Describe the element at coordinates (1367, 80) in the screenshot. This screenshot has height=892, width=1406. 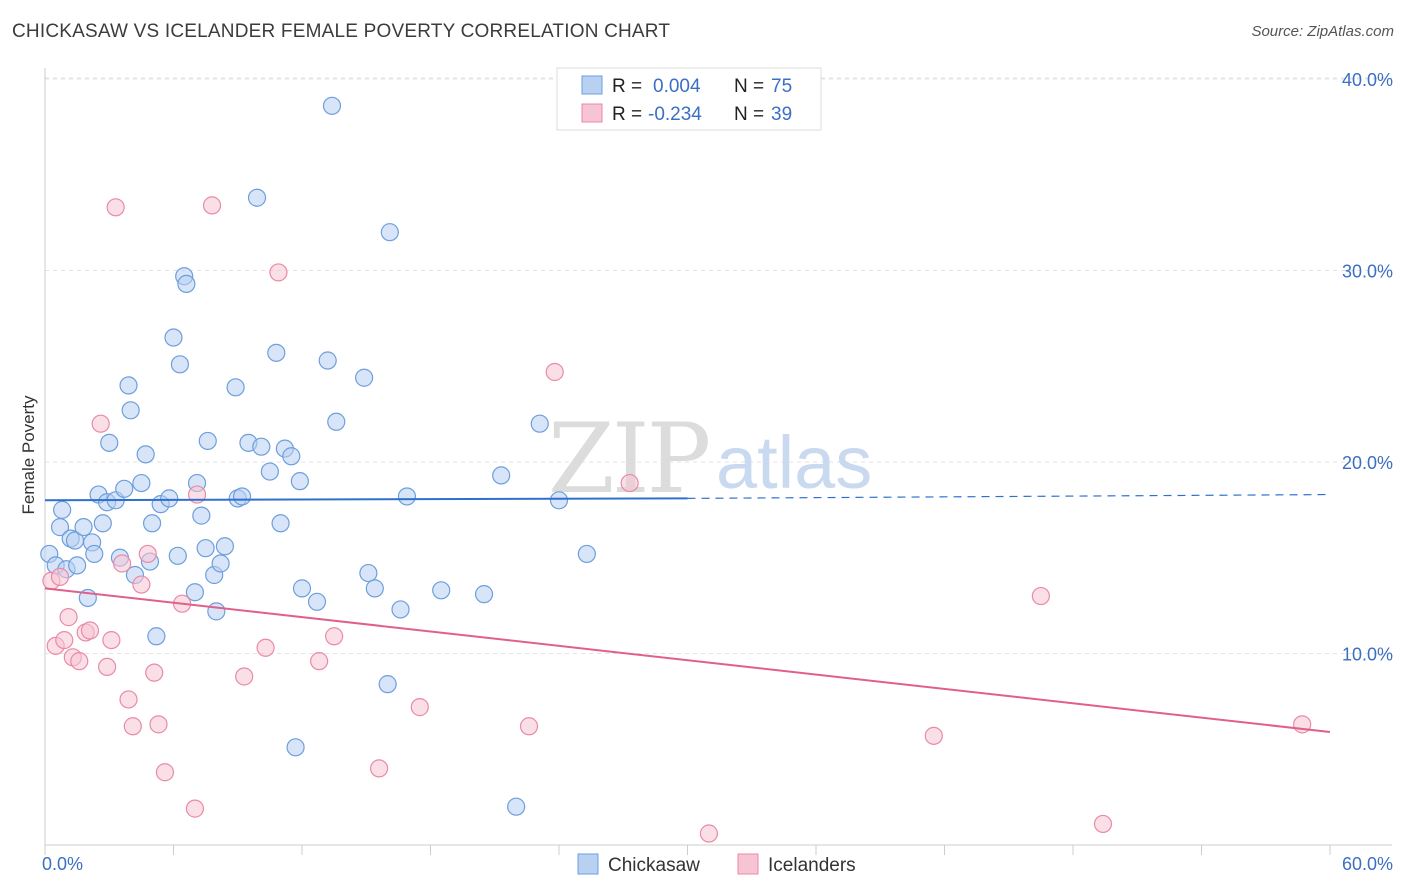
I see `y-tick-label-3: 40.0%` at that location.